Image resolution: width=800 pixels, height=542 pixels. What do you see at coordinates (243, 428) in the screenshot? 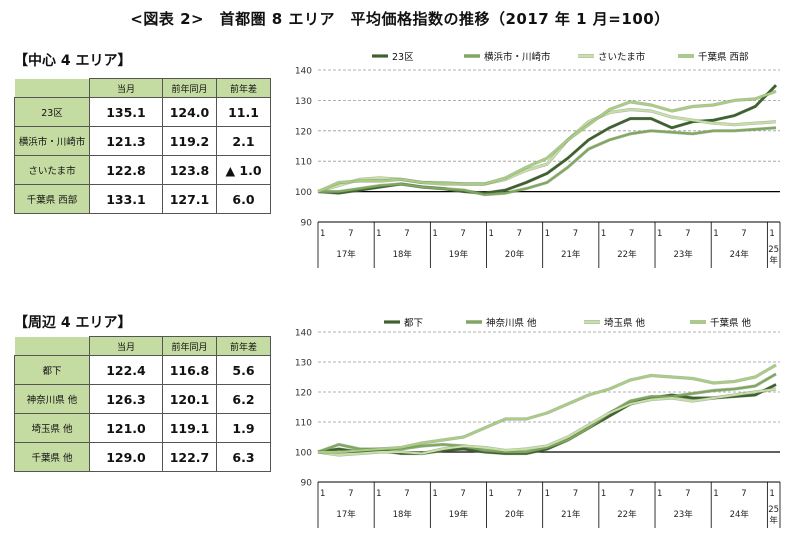
I see `cell-diff: 1.9` at bounding box center [243, 428].